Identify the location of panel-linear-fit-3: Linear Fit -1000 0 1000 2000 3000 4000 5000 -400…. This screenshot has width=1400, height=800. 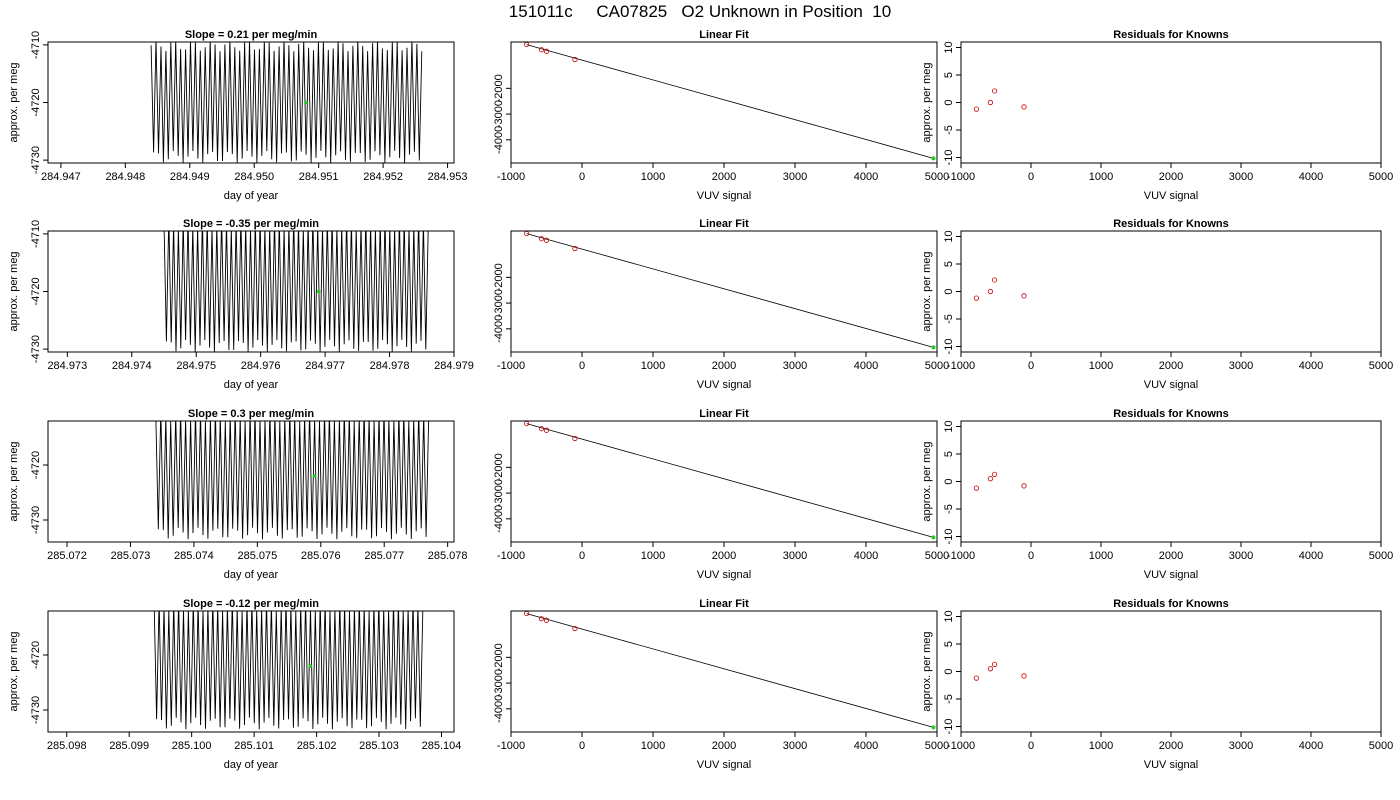
(721, 494).